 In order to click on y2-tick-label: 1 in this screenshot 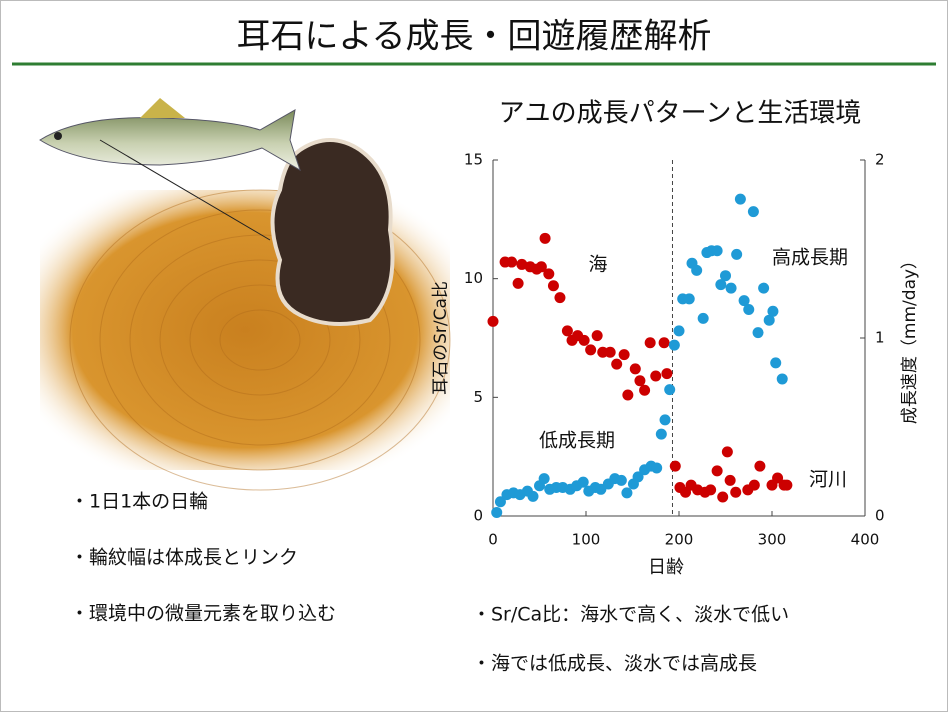, I will do `click(880, 338)`.